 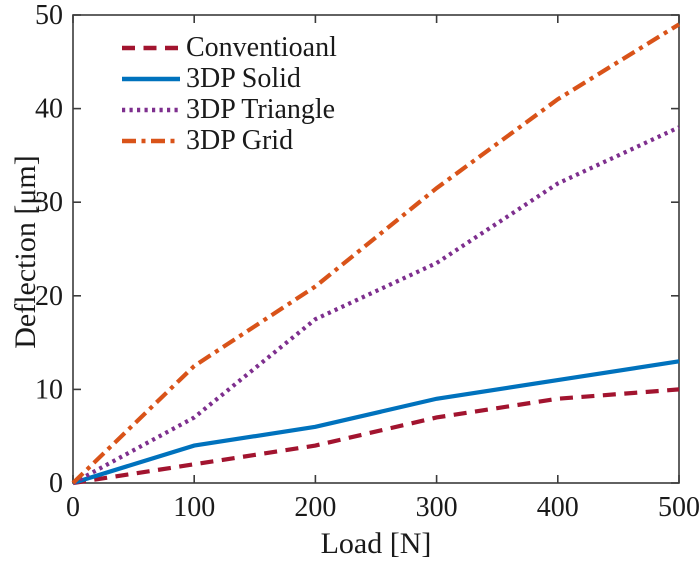 I want to click on legend-line-sample-3dp-solid, so click(x=151, y=78).